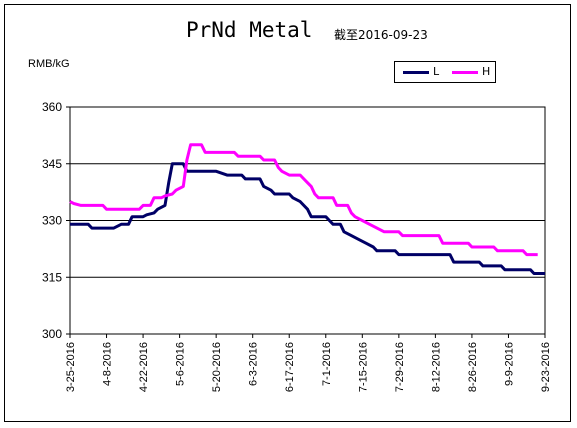 The image size is (577, 428). What do you see at coordinates (52, 277) in the screenshot?
I see `y-tick-label: 315` at bounding box center [52, 277].